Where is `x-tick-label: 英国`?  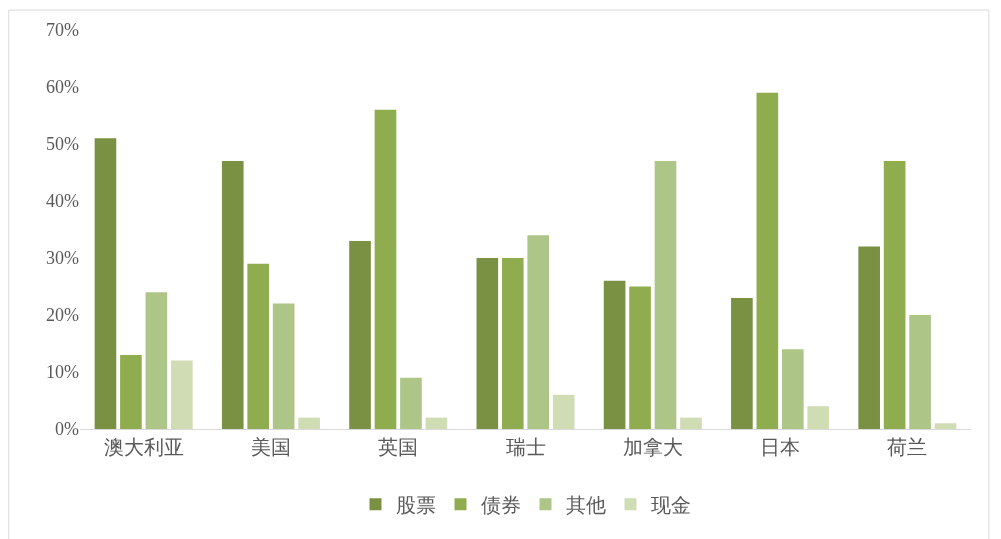 x-tick-label: 英国 is located at coordinates (398, 447).